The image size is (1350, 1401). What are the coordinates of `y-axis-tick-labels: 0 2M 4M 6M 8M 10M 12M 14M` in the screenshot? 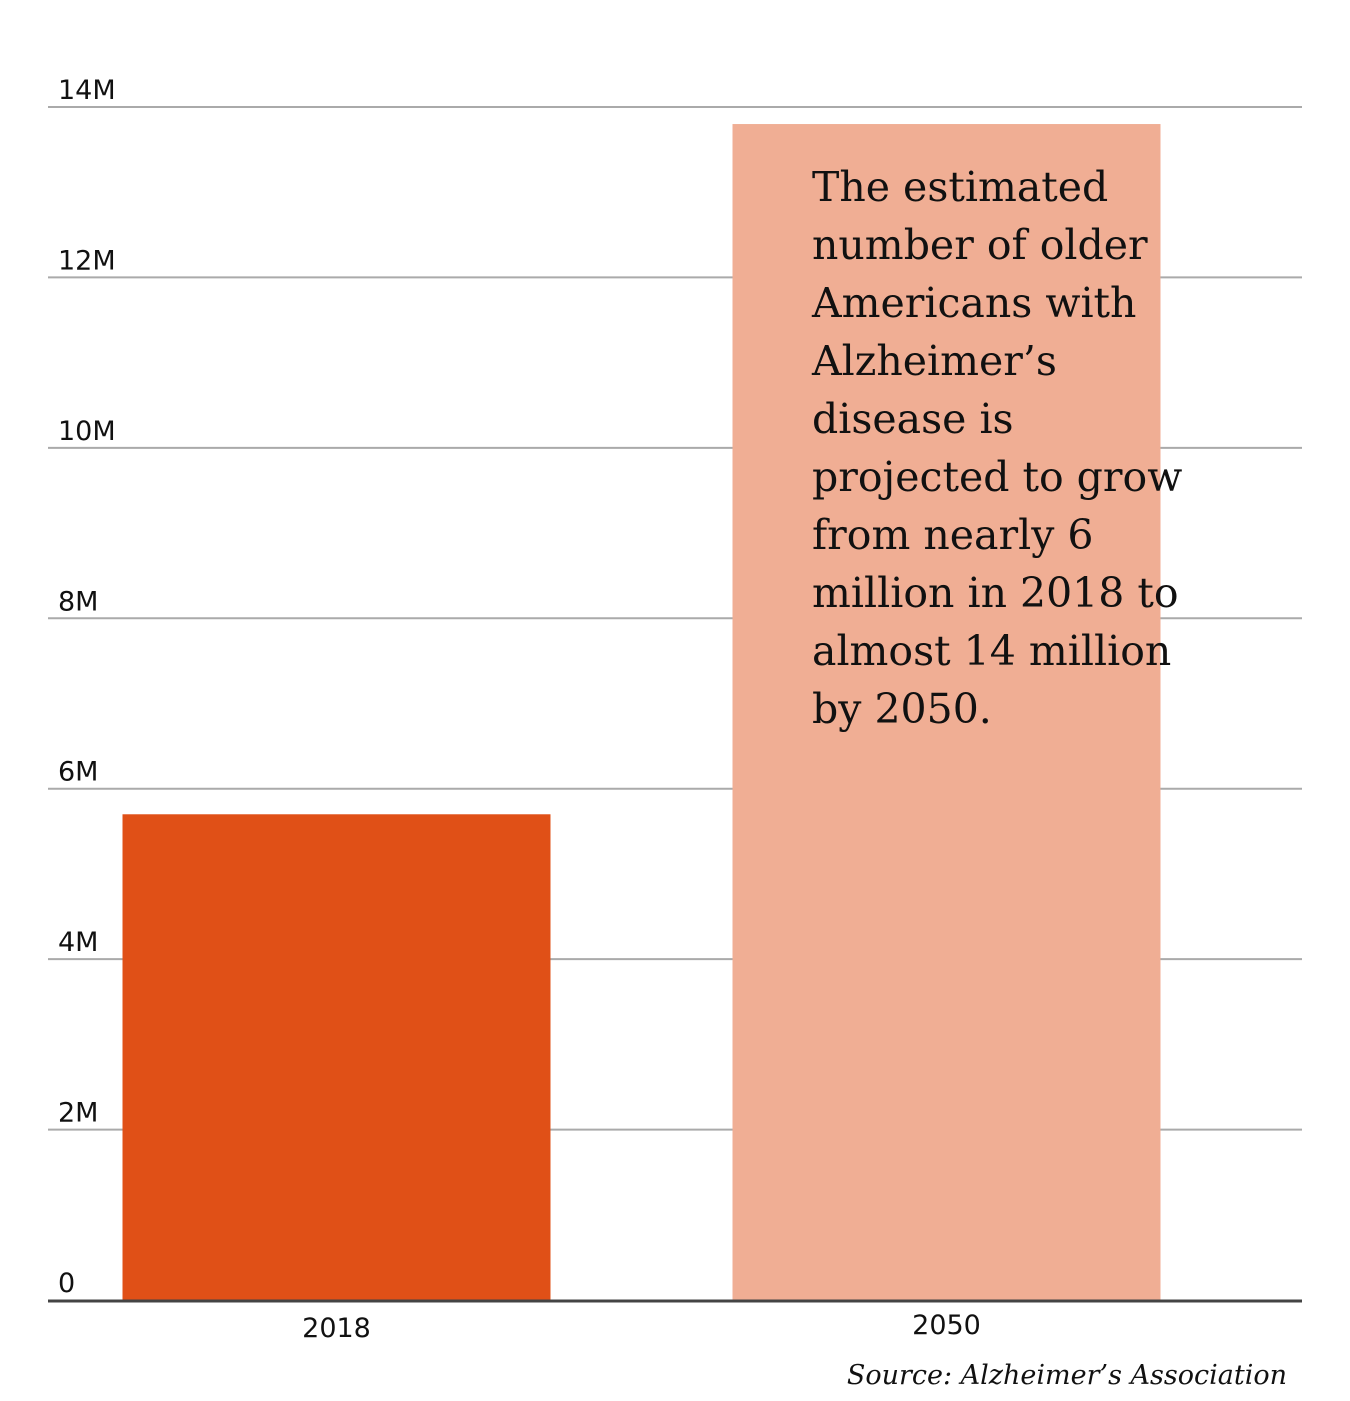 It's located at (87, 687).